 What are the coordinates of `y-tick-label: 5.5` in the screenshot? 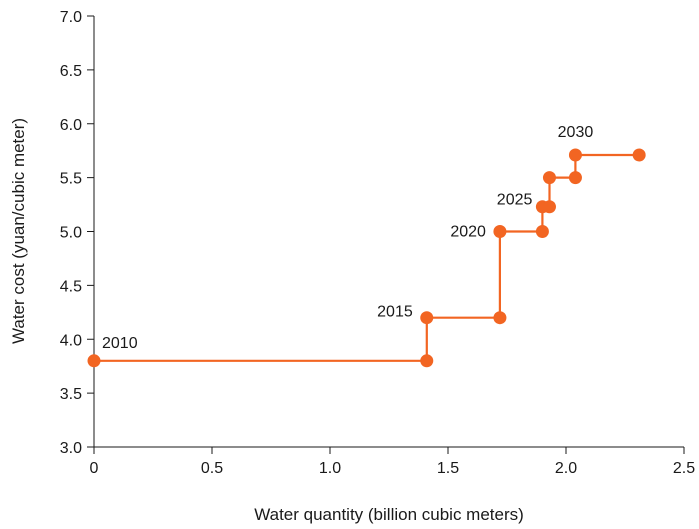 It's located at (71, 179).